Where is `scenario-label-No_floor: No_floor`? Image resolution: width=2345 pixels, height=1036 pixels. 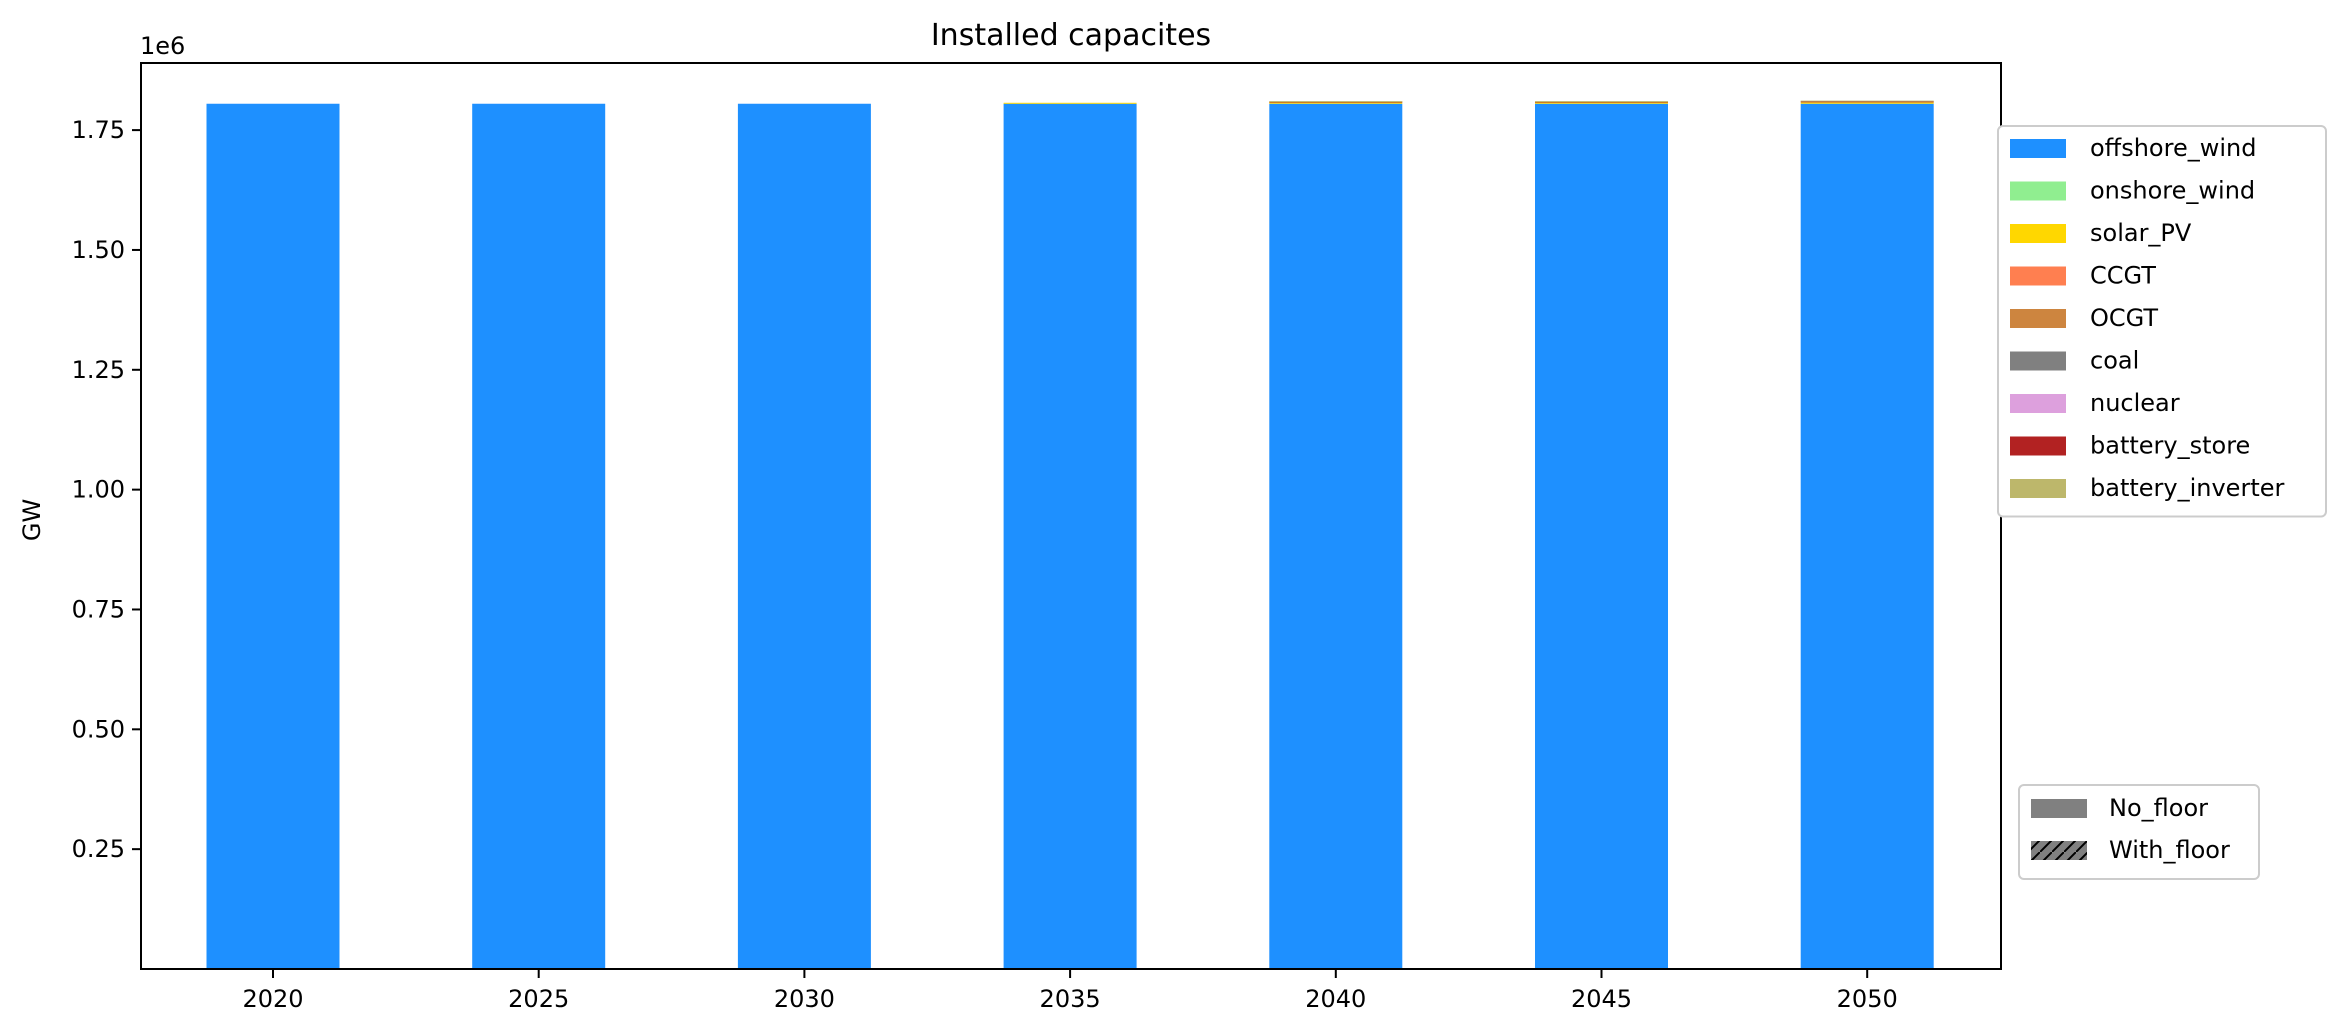
scenario-label-No_floor: No_floor is located at coordinates (2158, 808).